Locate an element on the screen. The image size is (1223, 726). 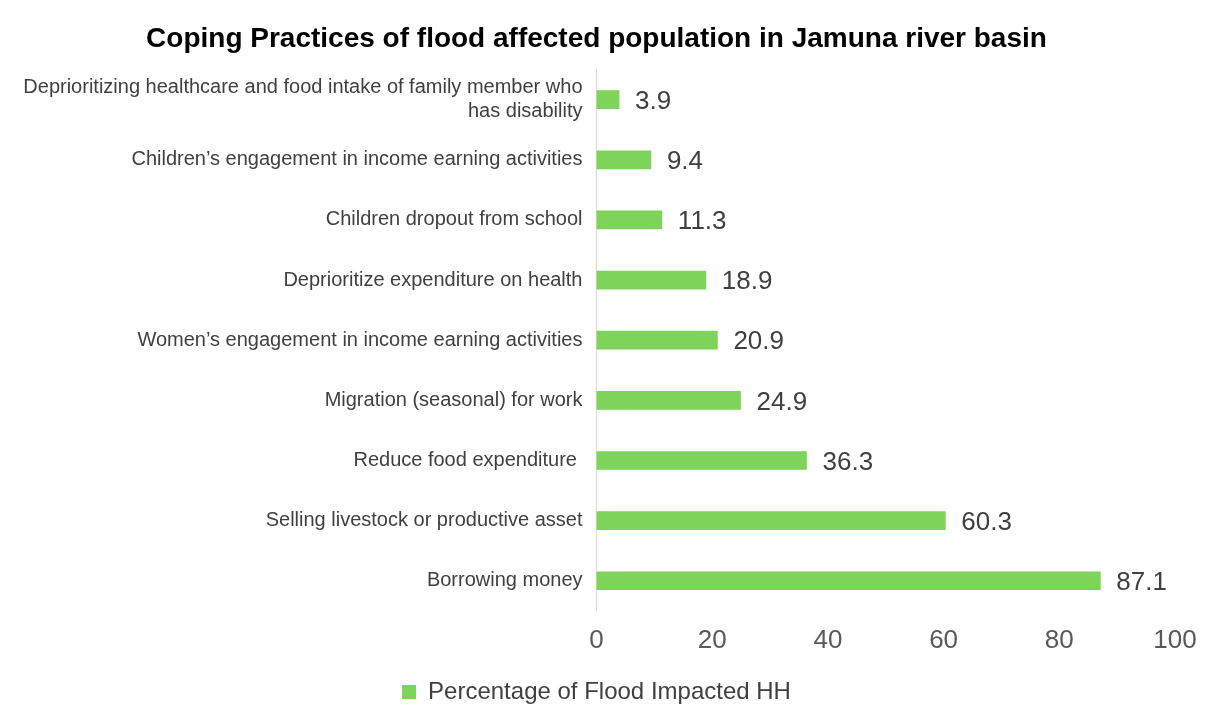
y-tick-label: Reduce food expenditure is located at coordinates (468, 458).